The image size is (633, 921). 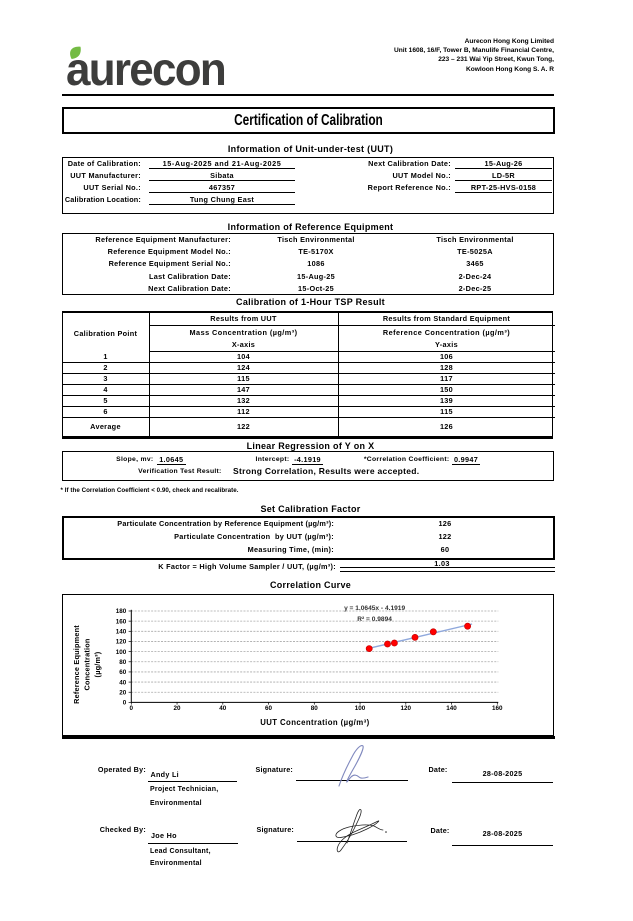 I want to click on svg-text: UUT Concentration (µg/m³), so click(x=314, y=722).